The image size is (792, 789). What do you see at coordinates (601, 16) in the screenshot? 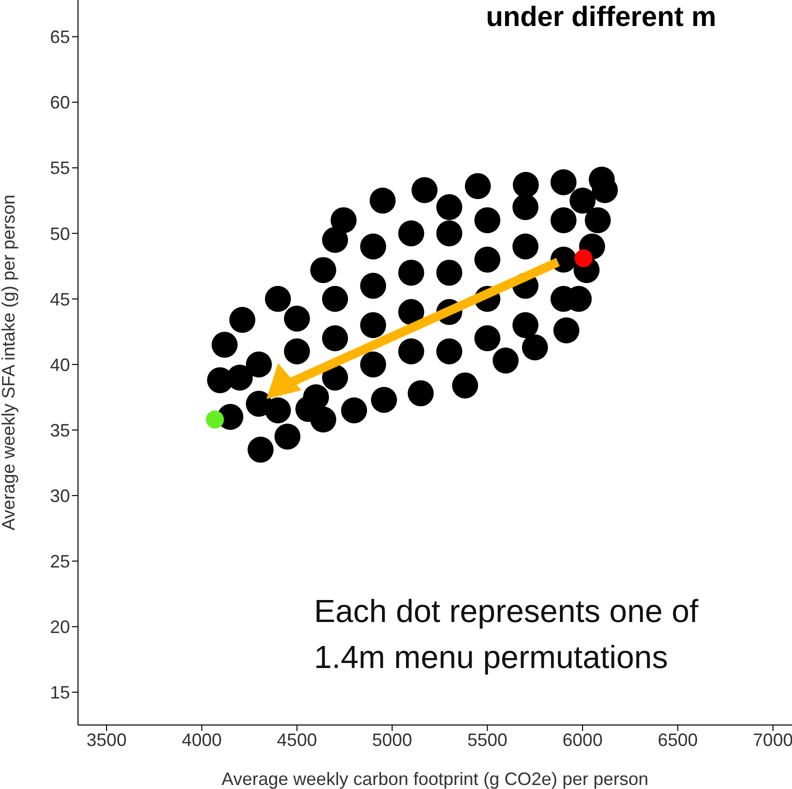
I see `chart-title: under different m` at bounding box center [601, 16].